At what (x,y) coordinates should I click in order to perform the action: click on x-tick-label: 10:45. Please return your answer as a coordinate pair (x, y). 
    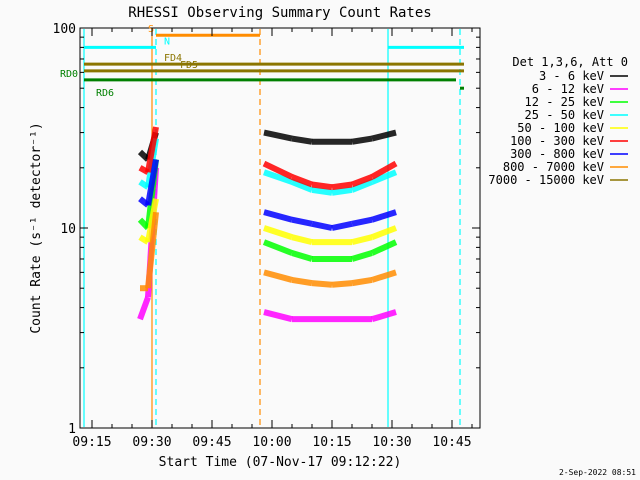
    Looking at the image, I should click on (451, 442).